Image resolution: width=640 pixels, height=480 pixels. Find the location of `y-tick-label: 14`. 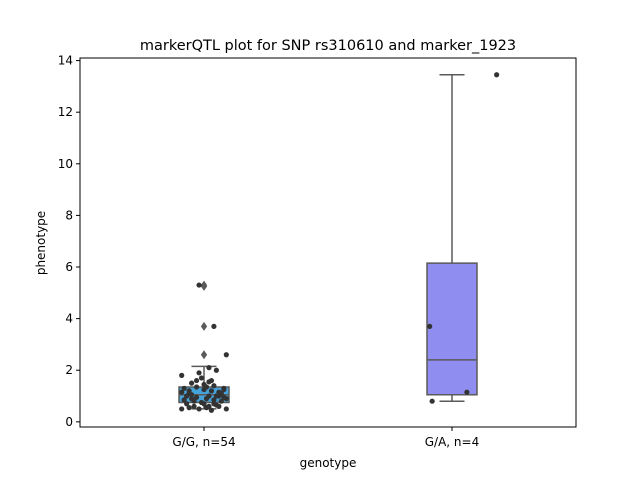

y-tick-label: 14 is located at coordinates (65, 61).